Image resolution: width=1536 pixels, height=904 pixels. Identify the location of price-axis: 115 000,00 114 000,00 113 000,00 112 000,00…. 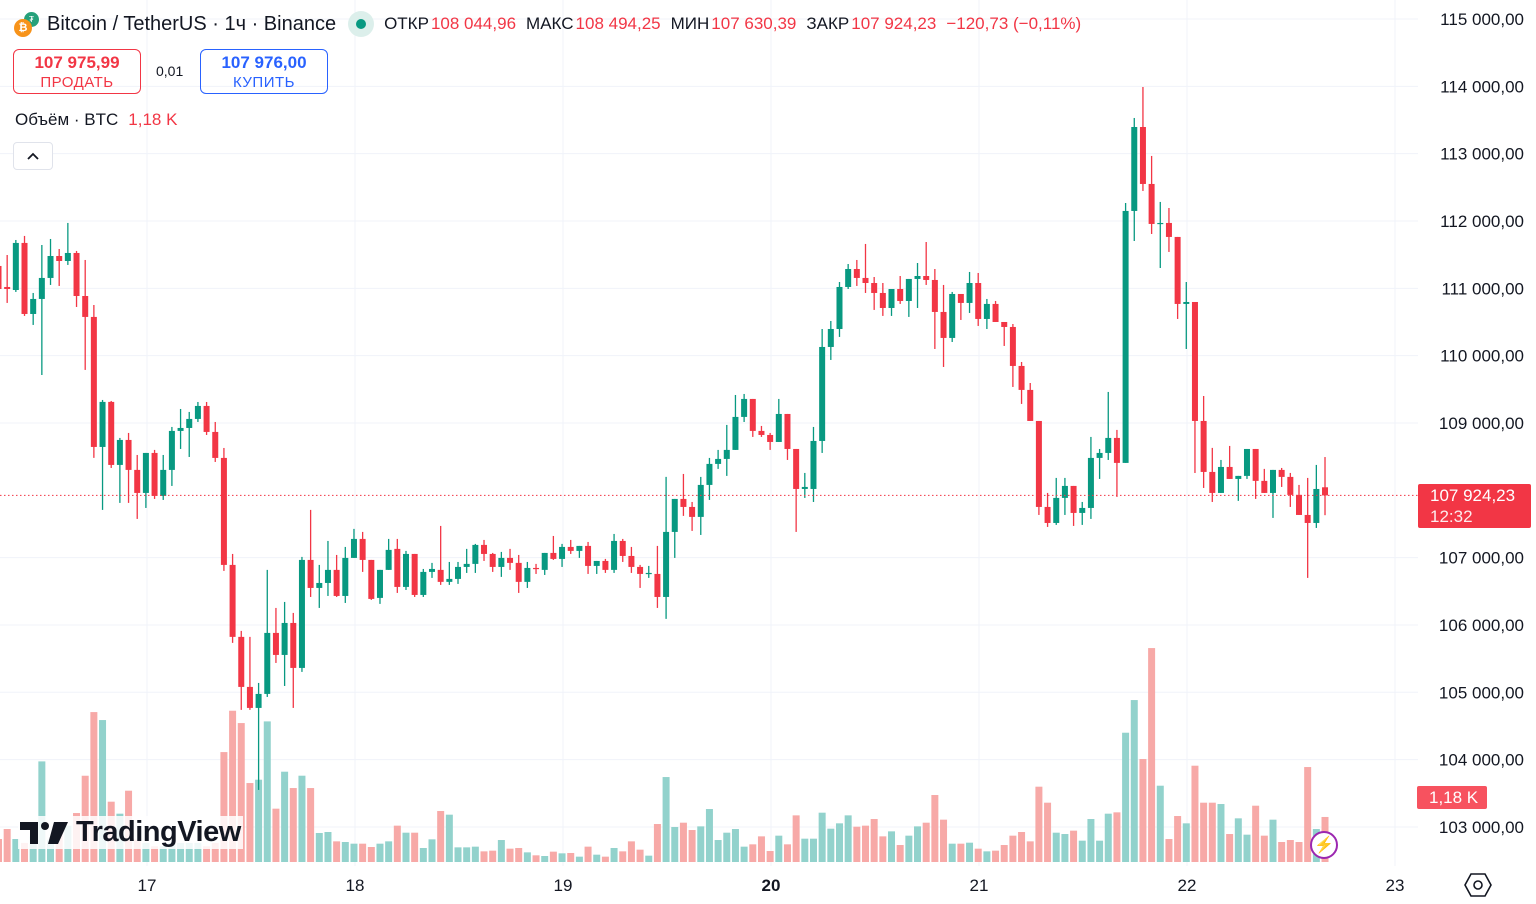
(1481, 423).